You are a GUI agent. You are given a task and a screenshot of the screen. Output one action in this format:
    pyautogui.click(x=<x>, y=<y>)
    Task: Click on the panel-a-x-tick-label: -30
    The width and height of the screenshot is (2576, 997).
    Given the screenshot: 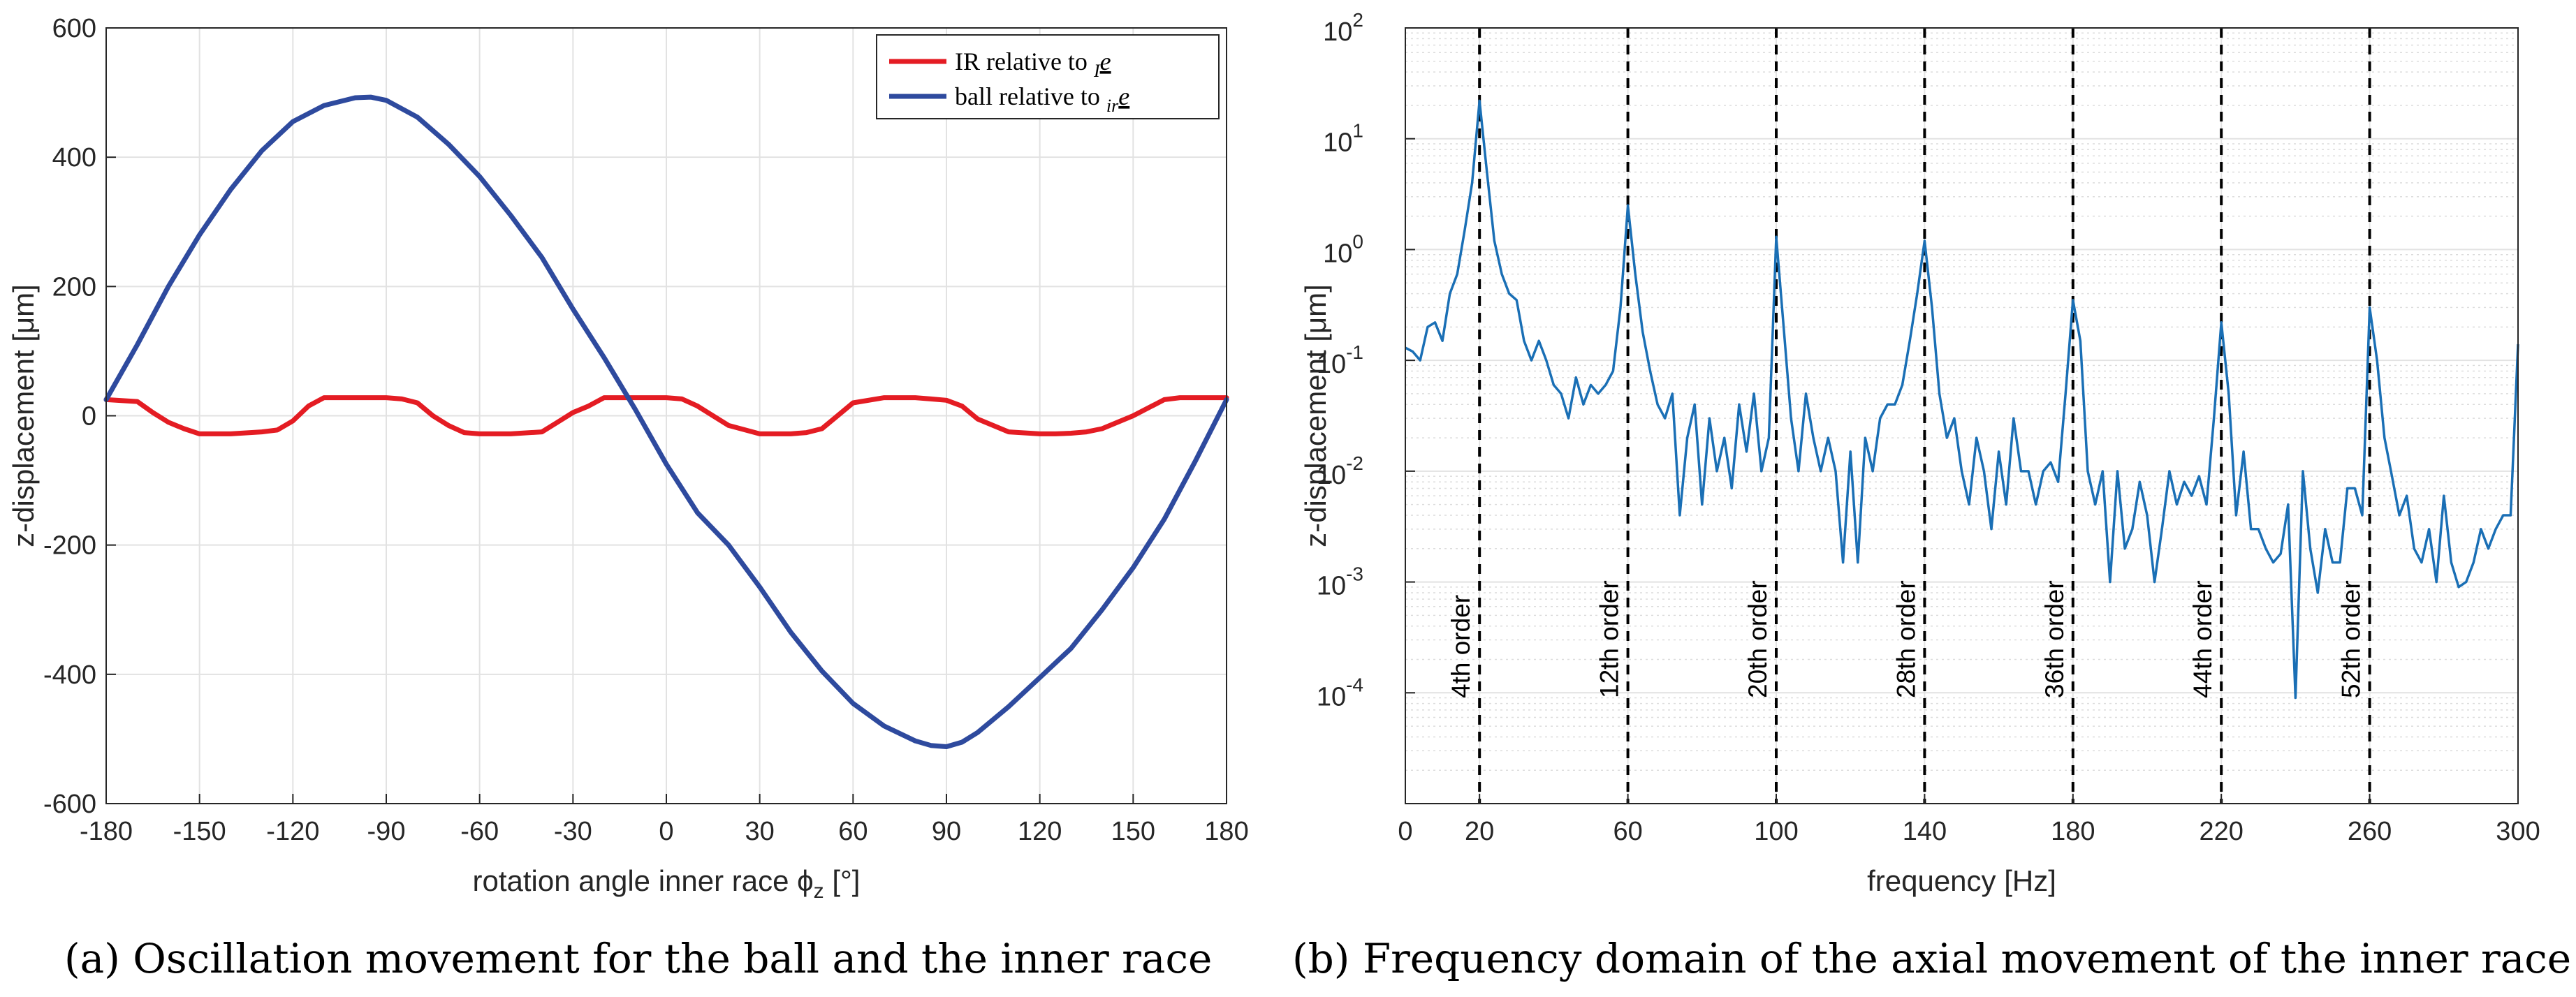 What is the action you would take?
    pyautogui.click(x=573, y=831)
    